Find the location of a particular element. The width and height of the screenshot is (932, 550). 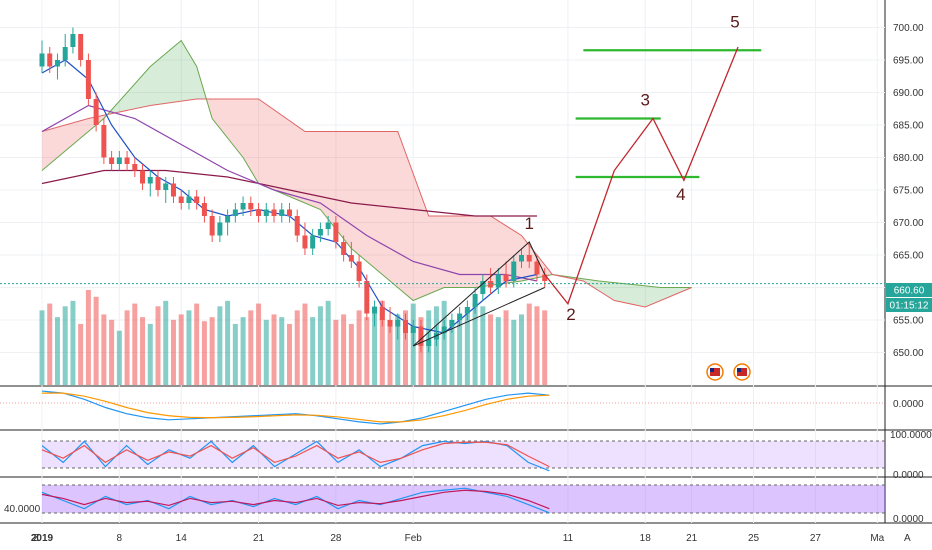

time-tick-label: 14 is located at coordinates (182, 538).